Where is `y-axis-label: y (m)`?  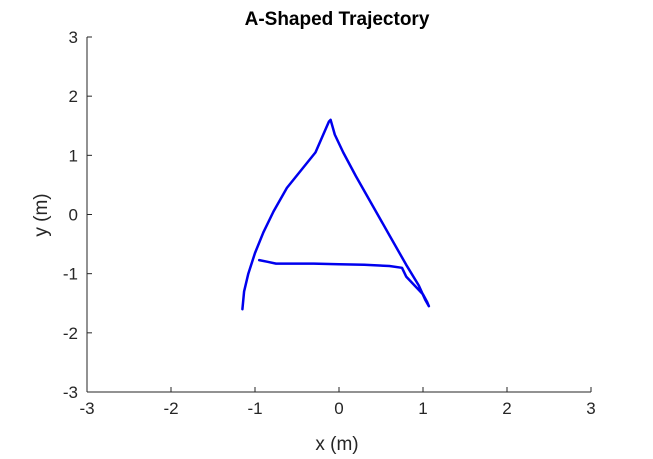
y-axis-label: y (m) is located at coordinates (41, 214).